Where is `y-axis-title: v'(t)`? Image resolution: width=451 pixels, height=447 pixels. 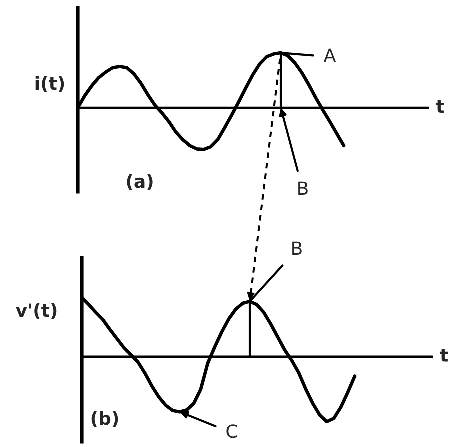
y-axis-title: v'(t) is located at coordinates (36, 311).